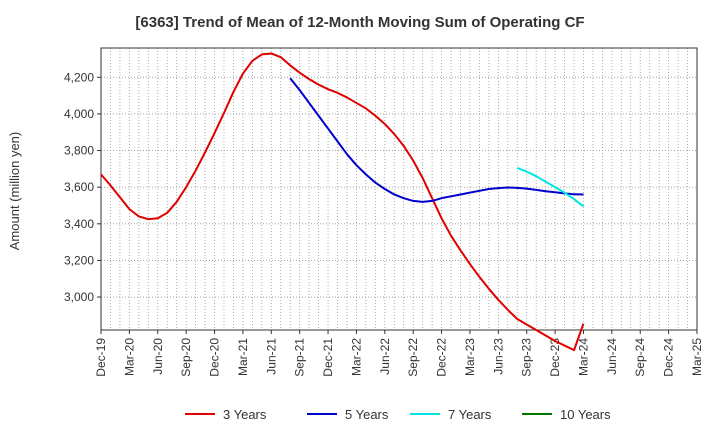 This screenshot has width=720, height=445. I want to click on x-tick-label: Sep-24, so click(640, 357).